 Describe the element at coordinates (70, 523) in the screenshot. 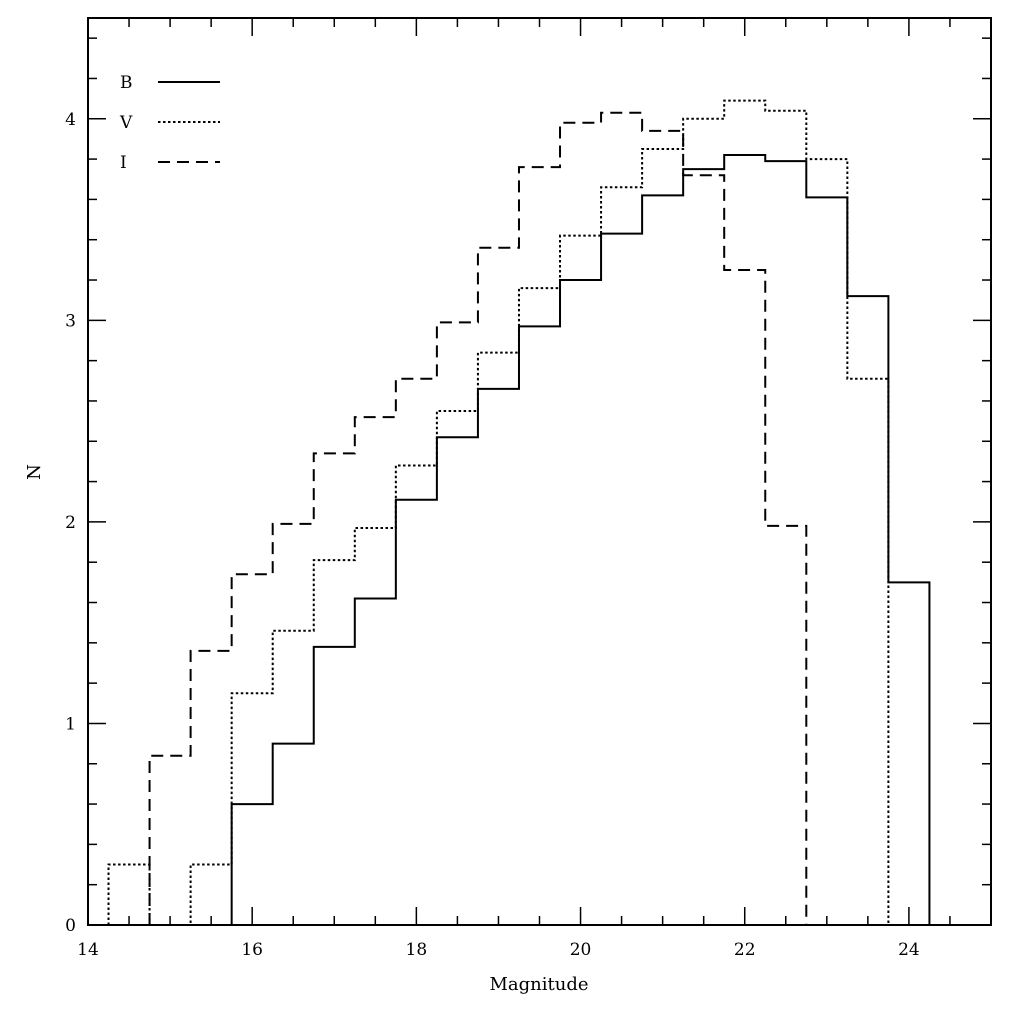

I see `y-tick-label: 2` at that location.